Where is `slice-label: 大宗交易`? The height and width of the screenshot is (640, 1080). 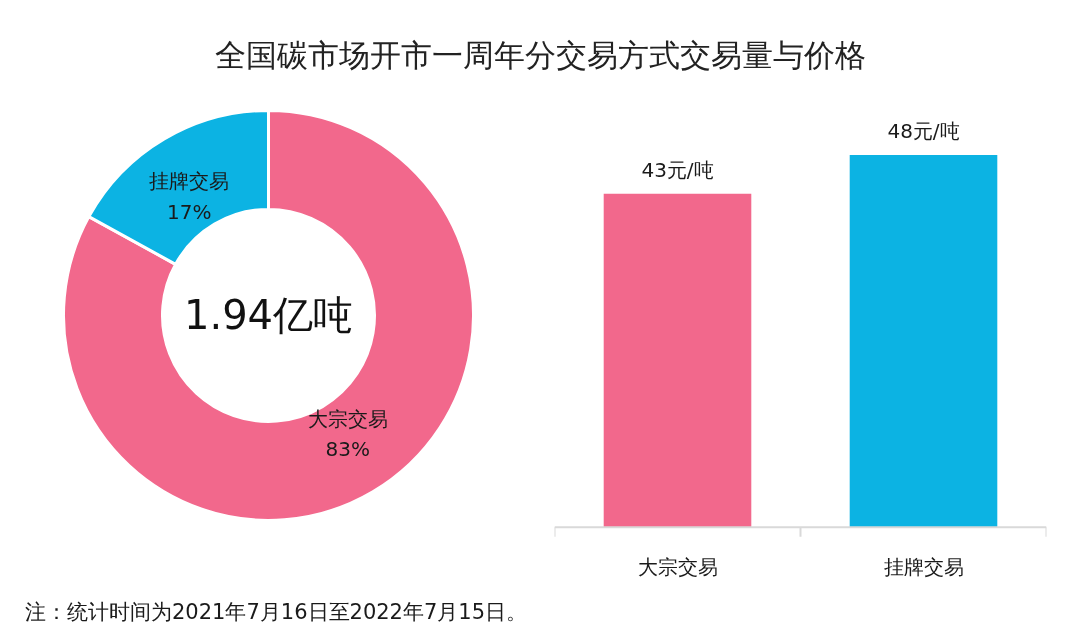
slice-label: 大宗交易 is located at coordinates (347, 419).